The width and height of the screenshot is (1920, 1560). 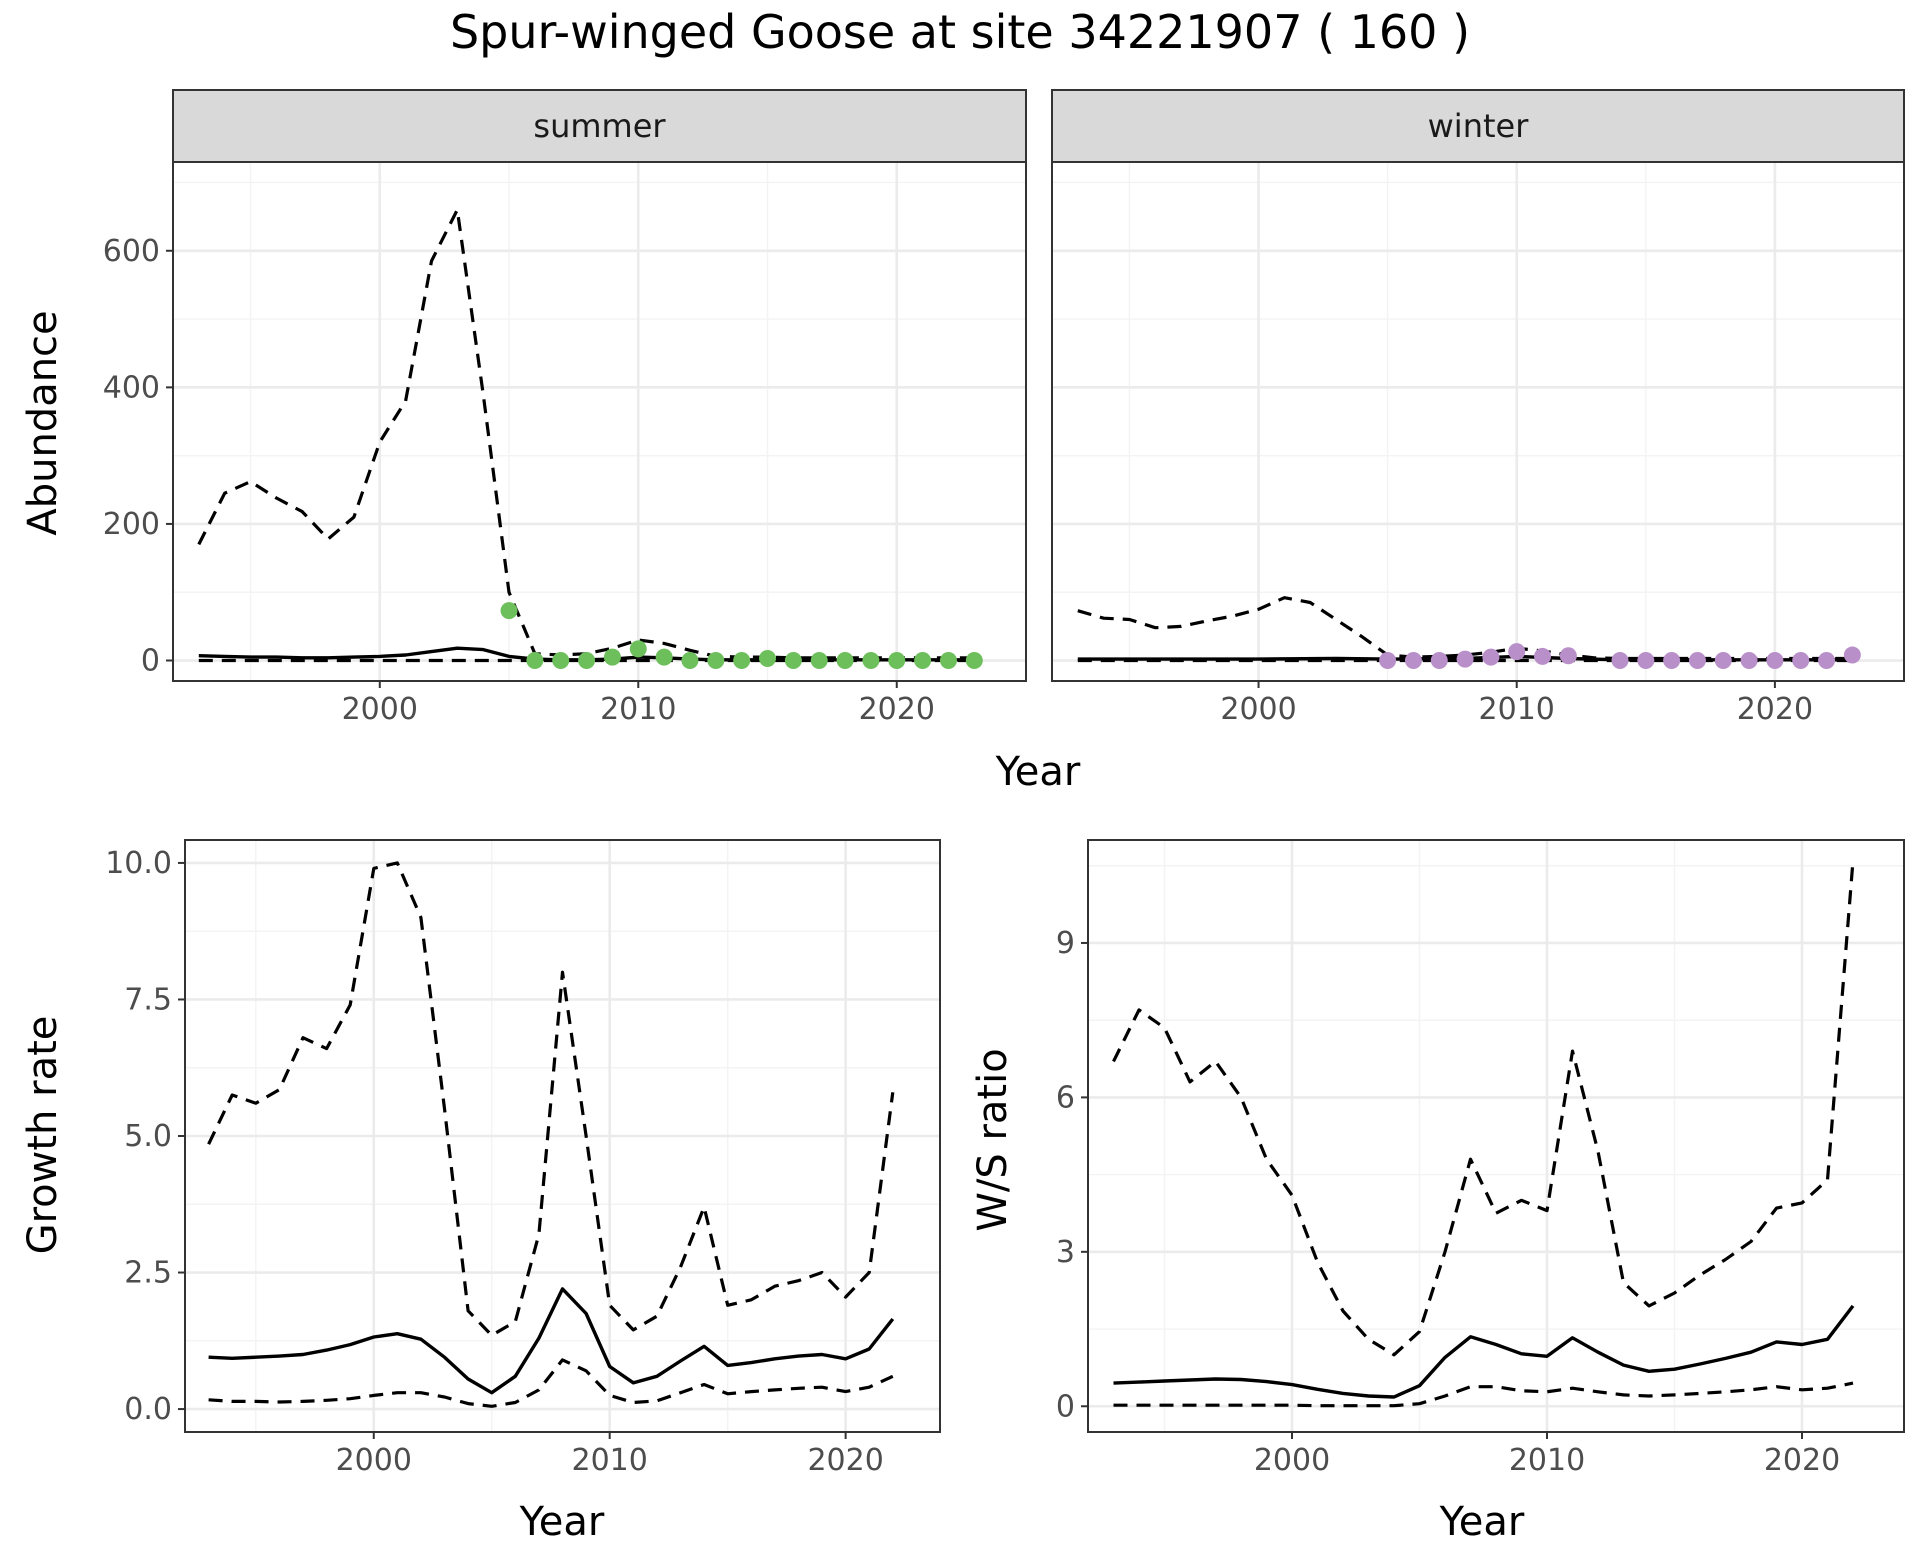 What do you see at coordinates (43, 422) in the screenshot?
I see `abundance-y-axis-title: Abundance` at bounding box center [43, 422].